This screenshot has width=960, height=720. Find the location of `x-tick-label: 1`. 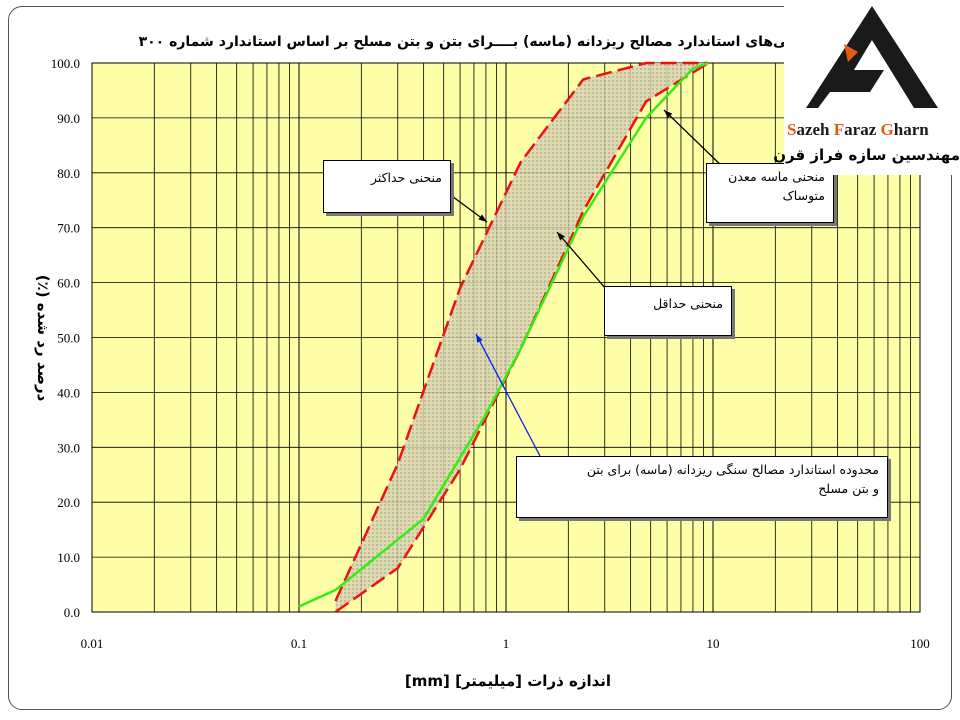

x-tick-label: 1 is located at coordinates (506, 643).